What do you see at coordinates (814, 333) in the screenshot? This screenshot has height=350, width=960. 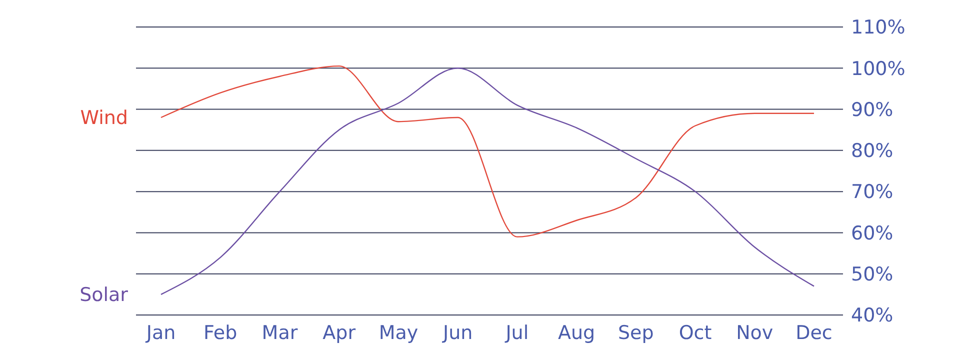 I see `x-tick-label: Dec` at bounding box center [814, 333].